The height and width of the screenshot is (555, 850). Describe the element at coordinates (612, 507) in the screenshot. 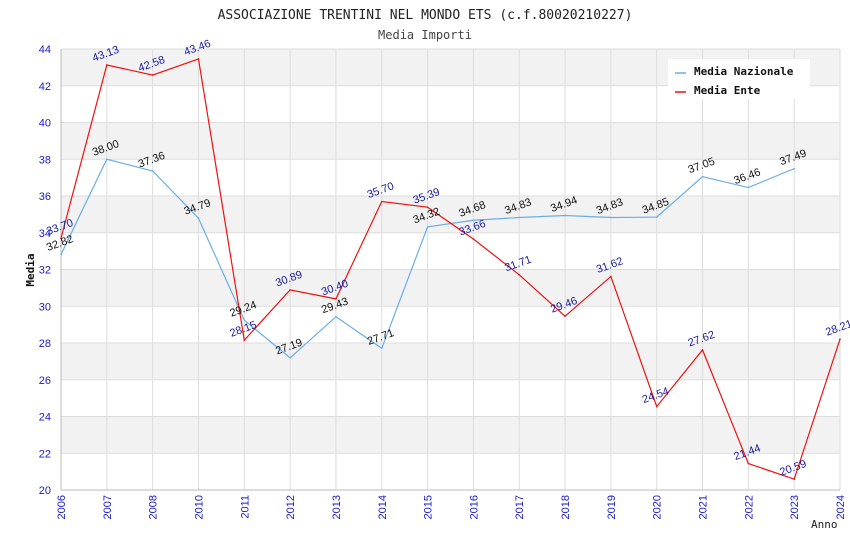

I see `x-tick-label: 2019` at that location.